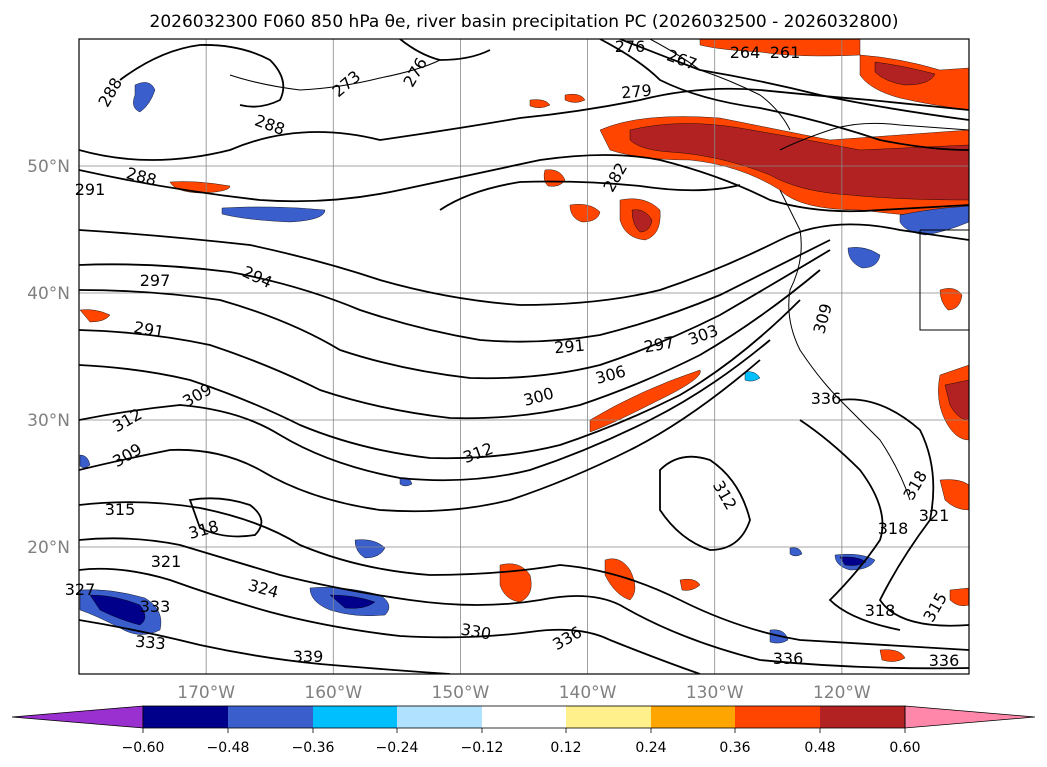 The image size is (1047, 767). Describe the element at coordinates (333, 693) in the screenshot. I see `lon-tick-label: 160°W` at that location.